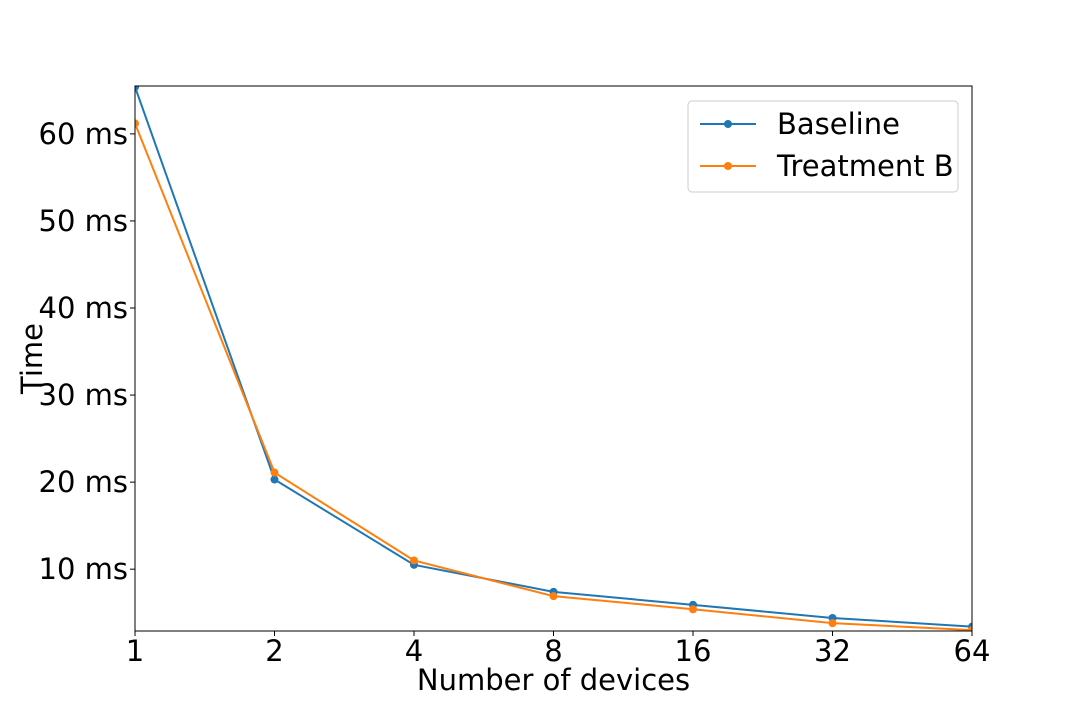 Image resolution: width=1080 pixels, height=720 pixels. I want to click on x-tick-label: 2, so click(274, 651).